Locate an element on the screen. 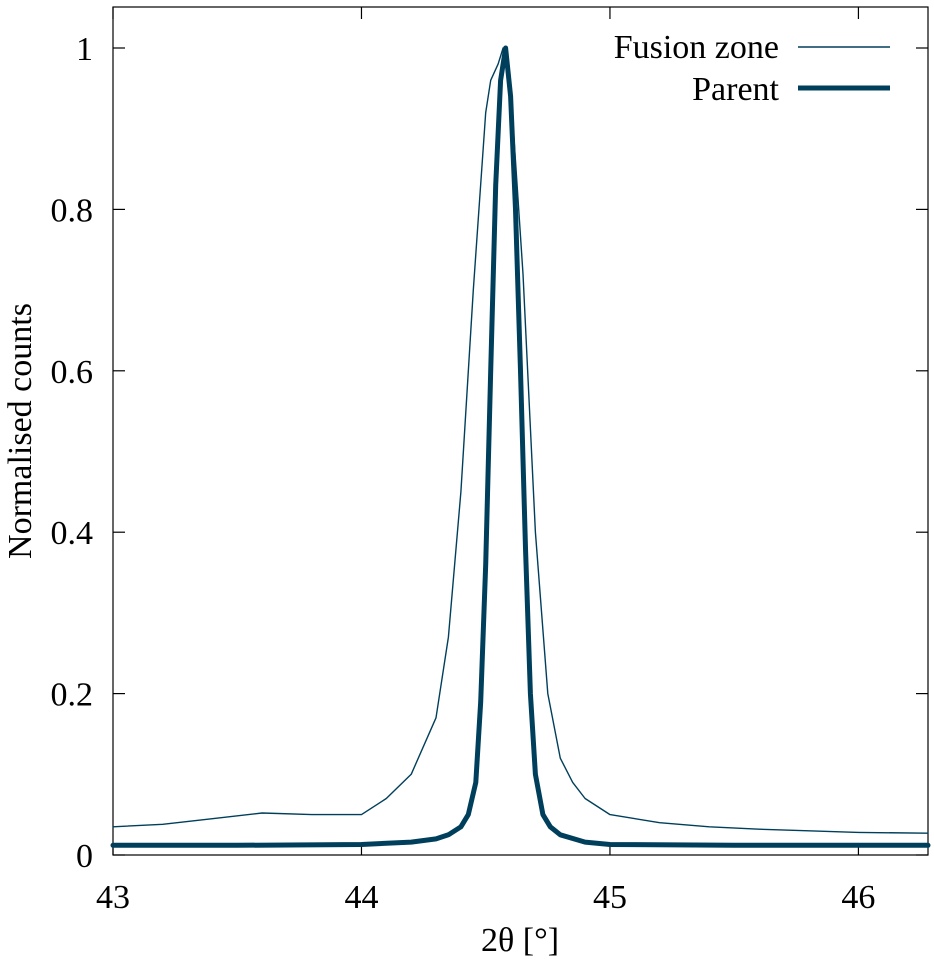  y-tick-label: 1 is located at coordinates (84, 49).